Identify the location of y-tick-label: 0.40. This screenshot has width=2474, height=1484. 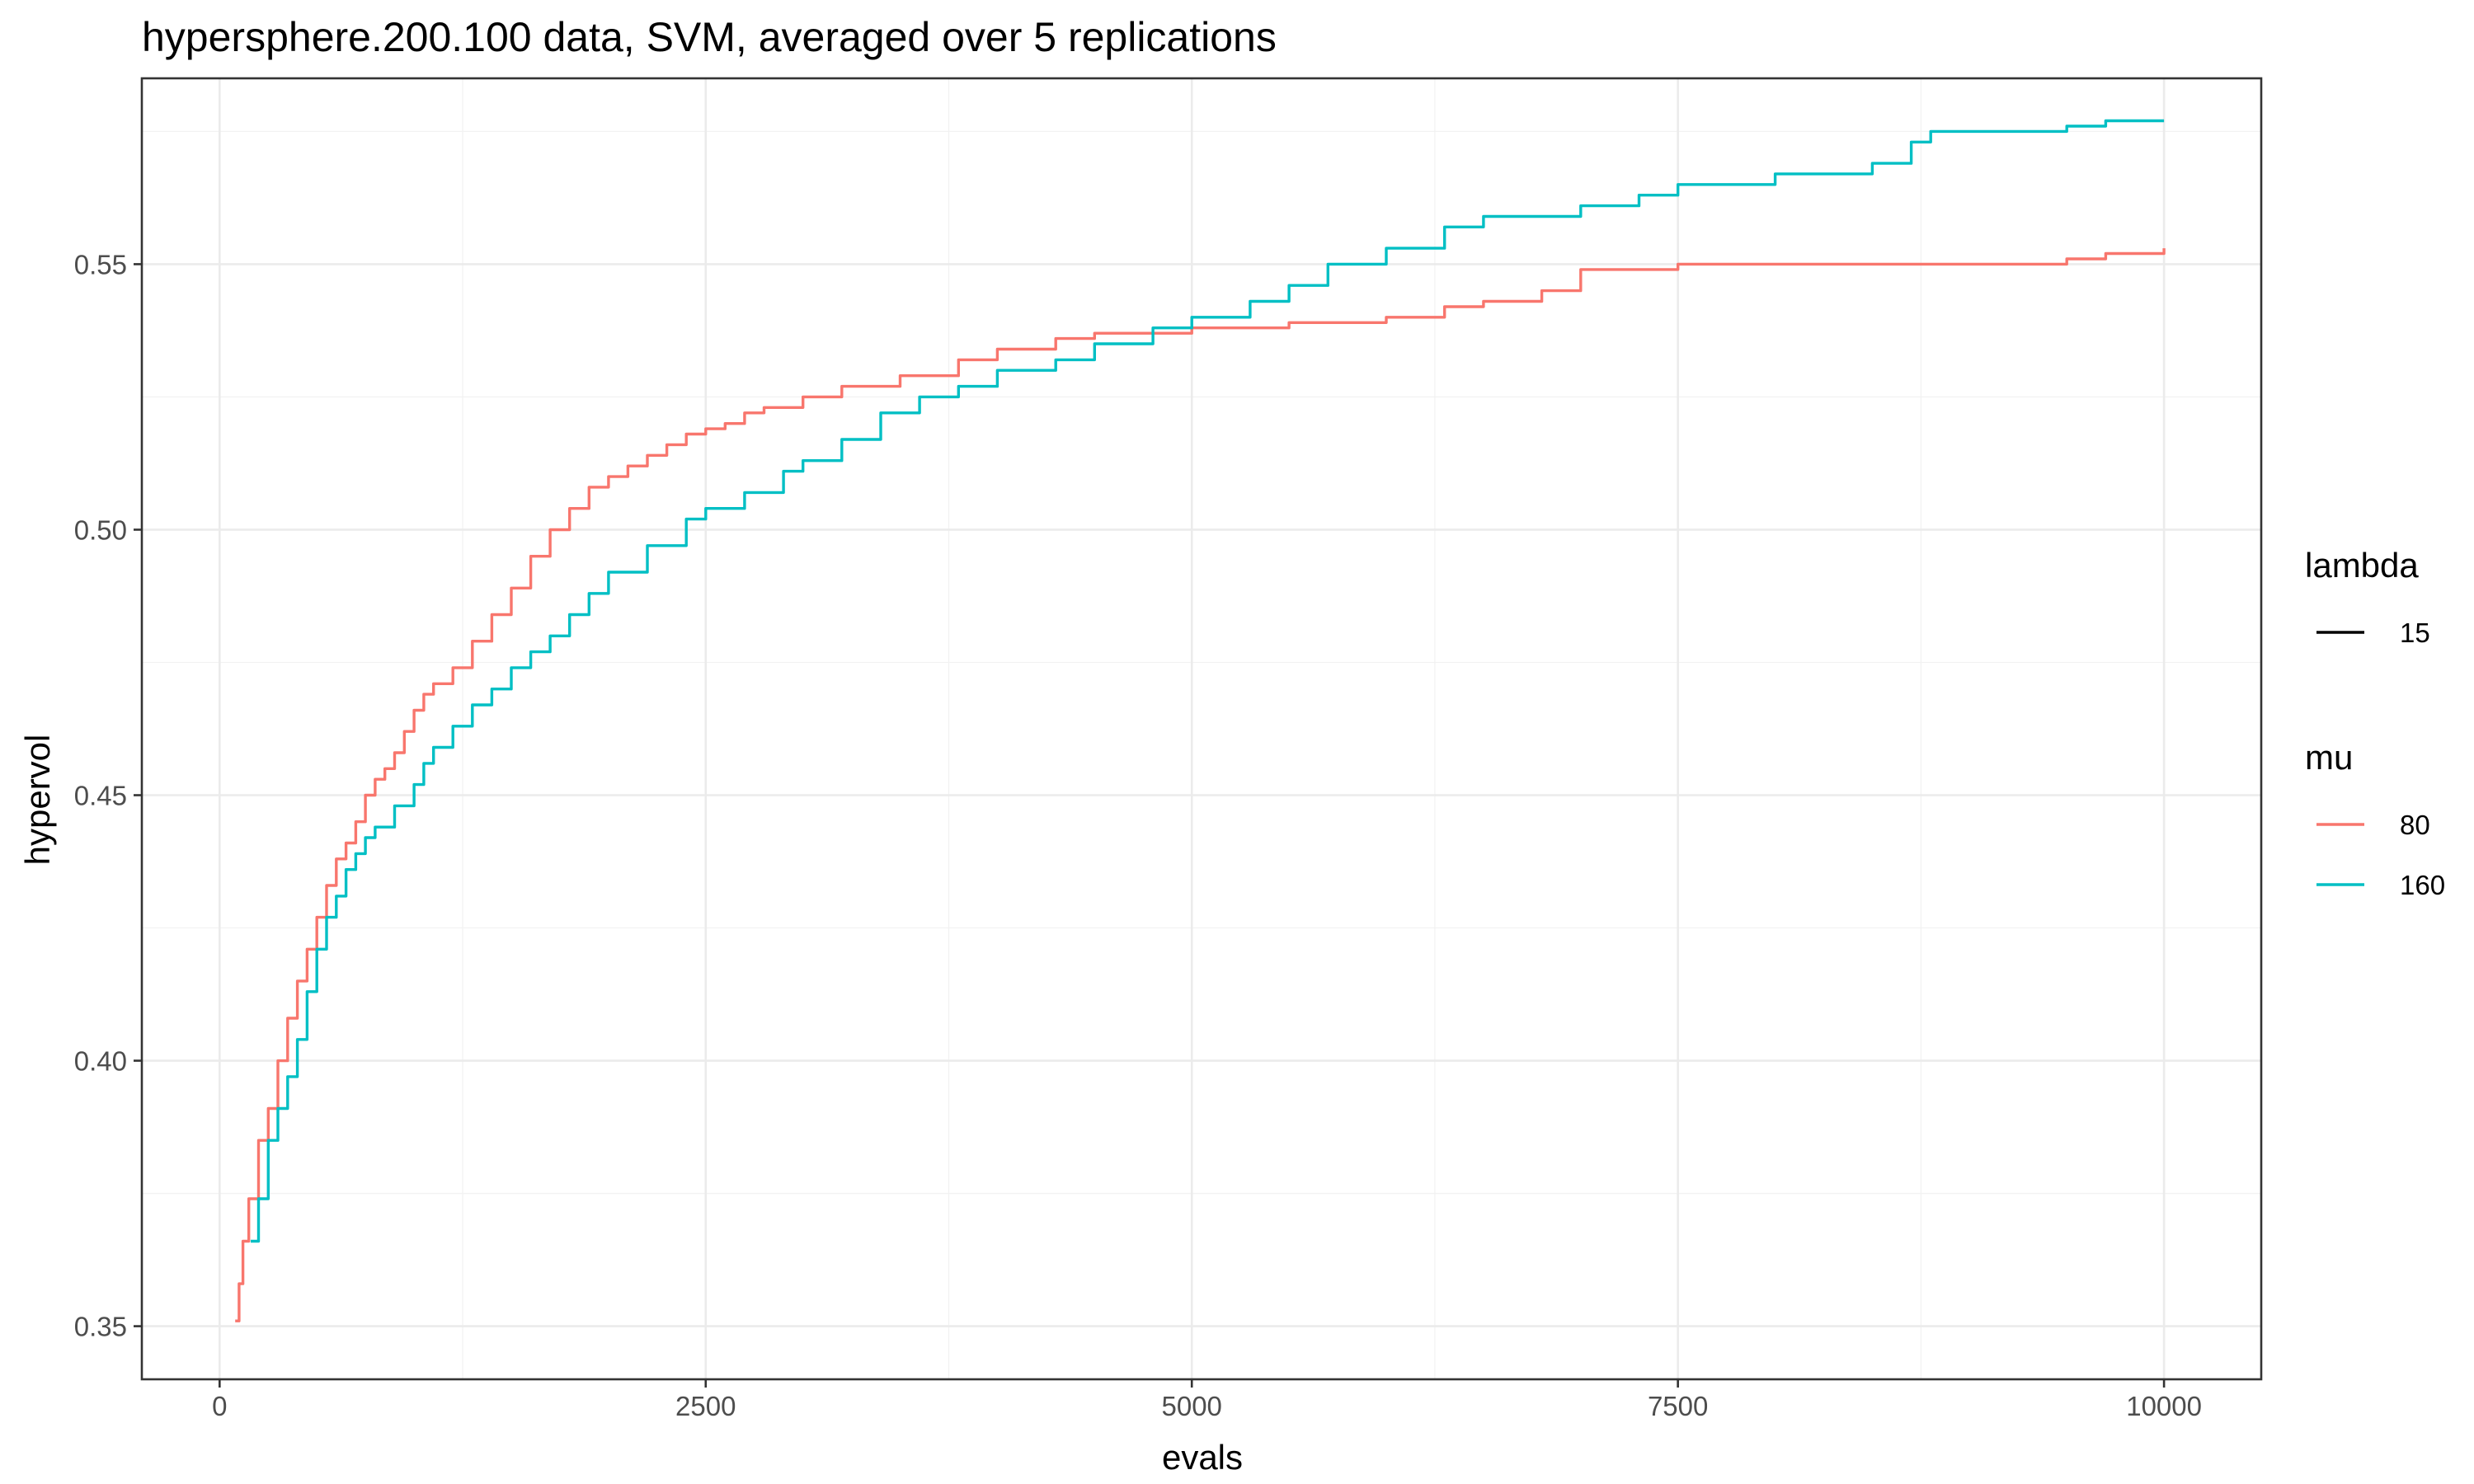
(100, 1061).